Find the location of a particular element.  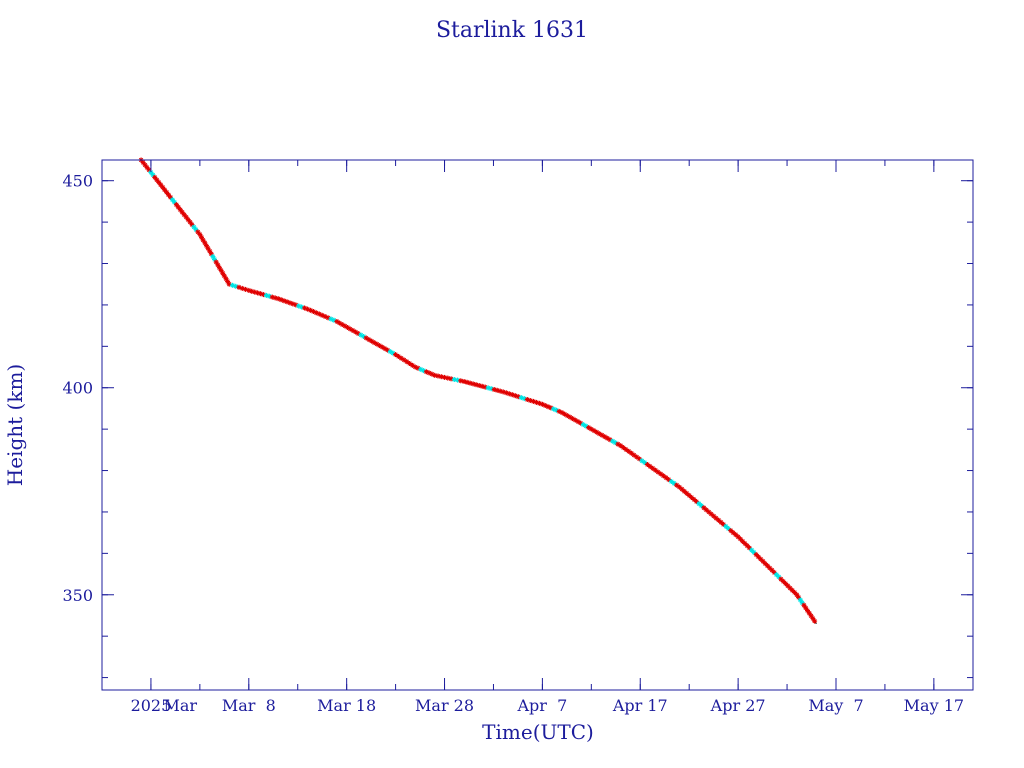

y-axis-label: Height (km) is located at coordinates (15, 425).